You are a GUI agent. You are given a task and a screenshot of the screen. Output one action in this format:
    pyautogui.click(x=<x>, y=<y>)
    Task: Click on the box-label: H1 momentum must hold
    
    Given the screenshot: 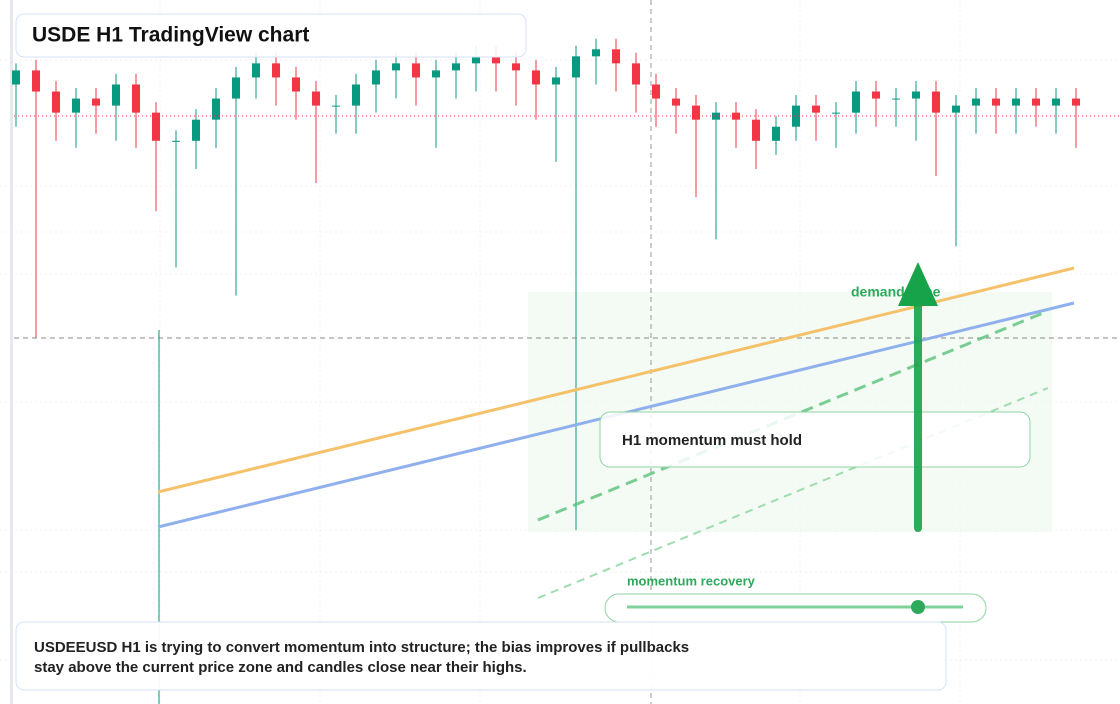 What is the action you would take?
    pyautogui.click(x=712, y=440)
    